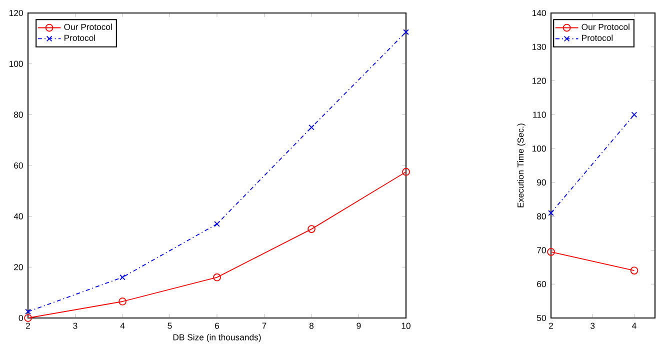 This screenshot has width=664, height=354. Describe the element at coordinates (20, 318) in the screenshot. I see `y-tick-label: 0` at that location.